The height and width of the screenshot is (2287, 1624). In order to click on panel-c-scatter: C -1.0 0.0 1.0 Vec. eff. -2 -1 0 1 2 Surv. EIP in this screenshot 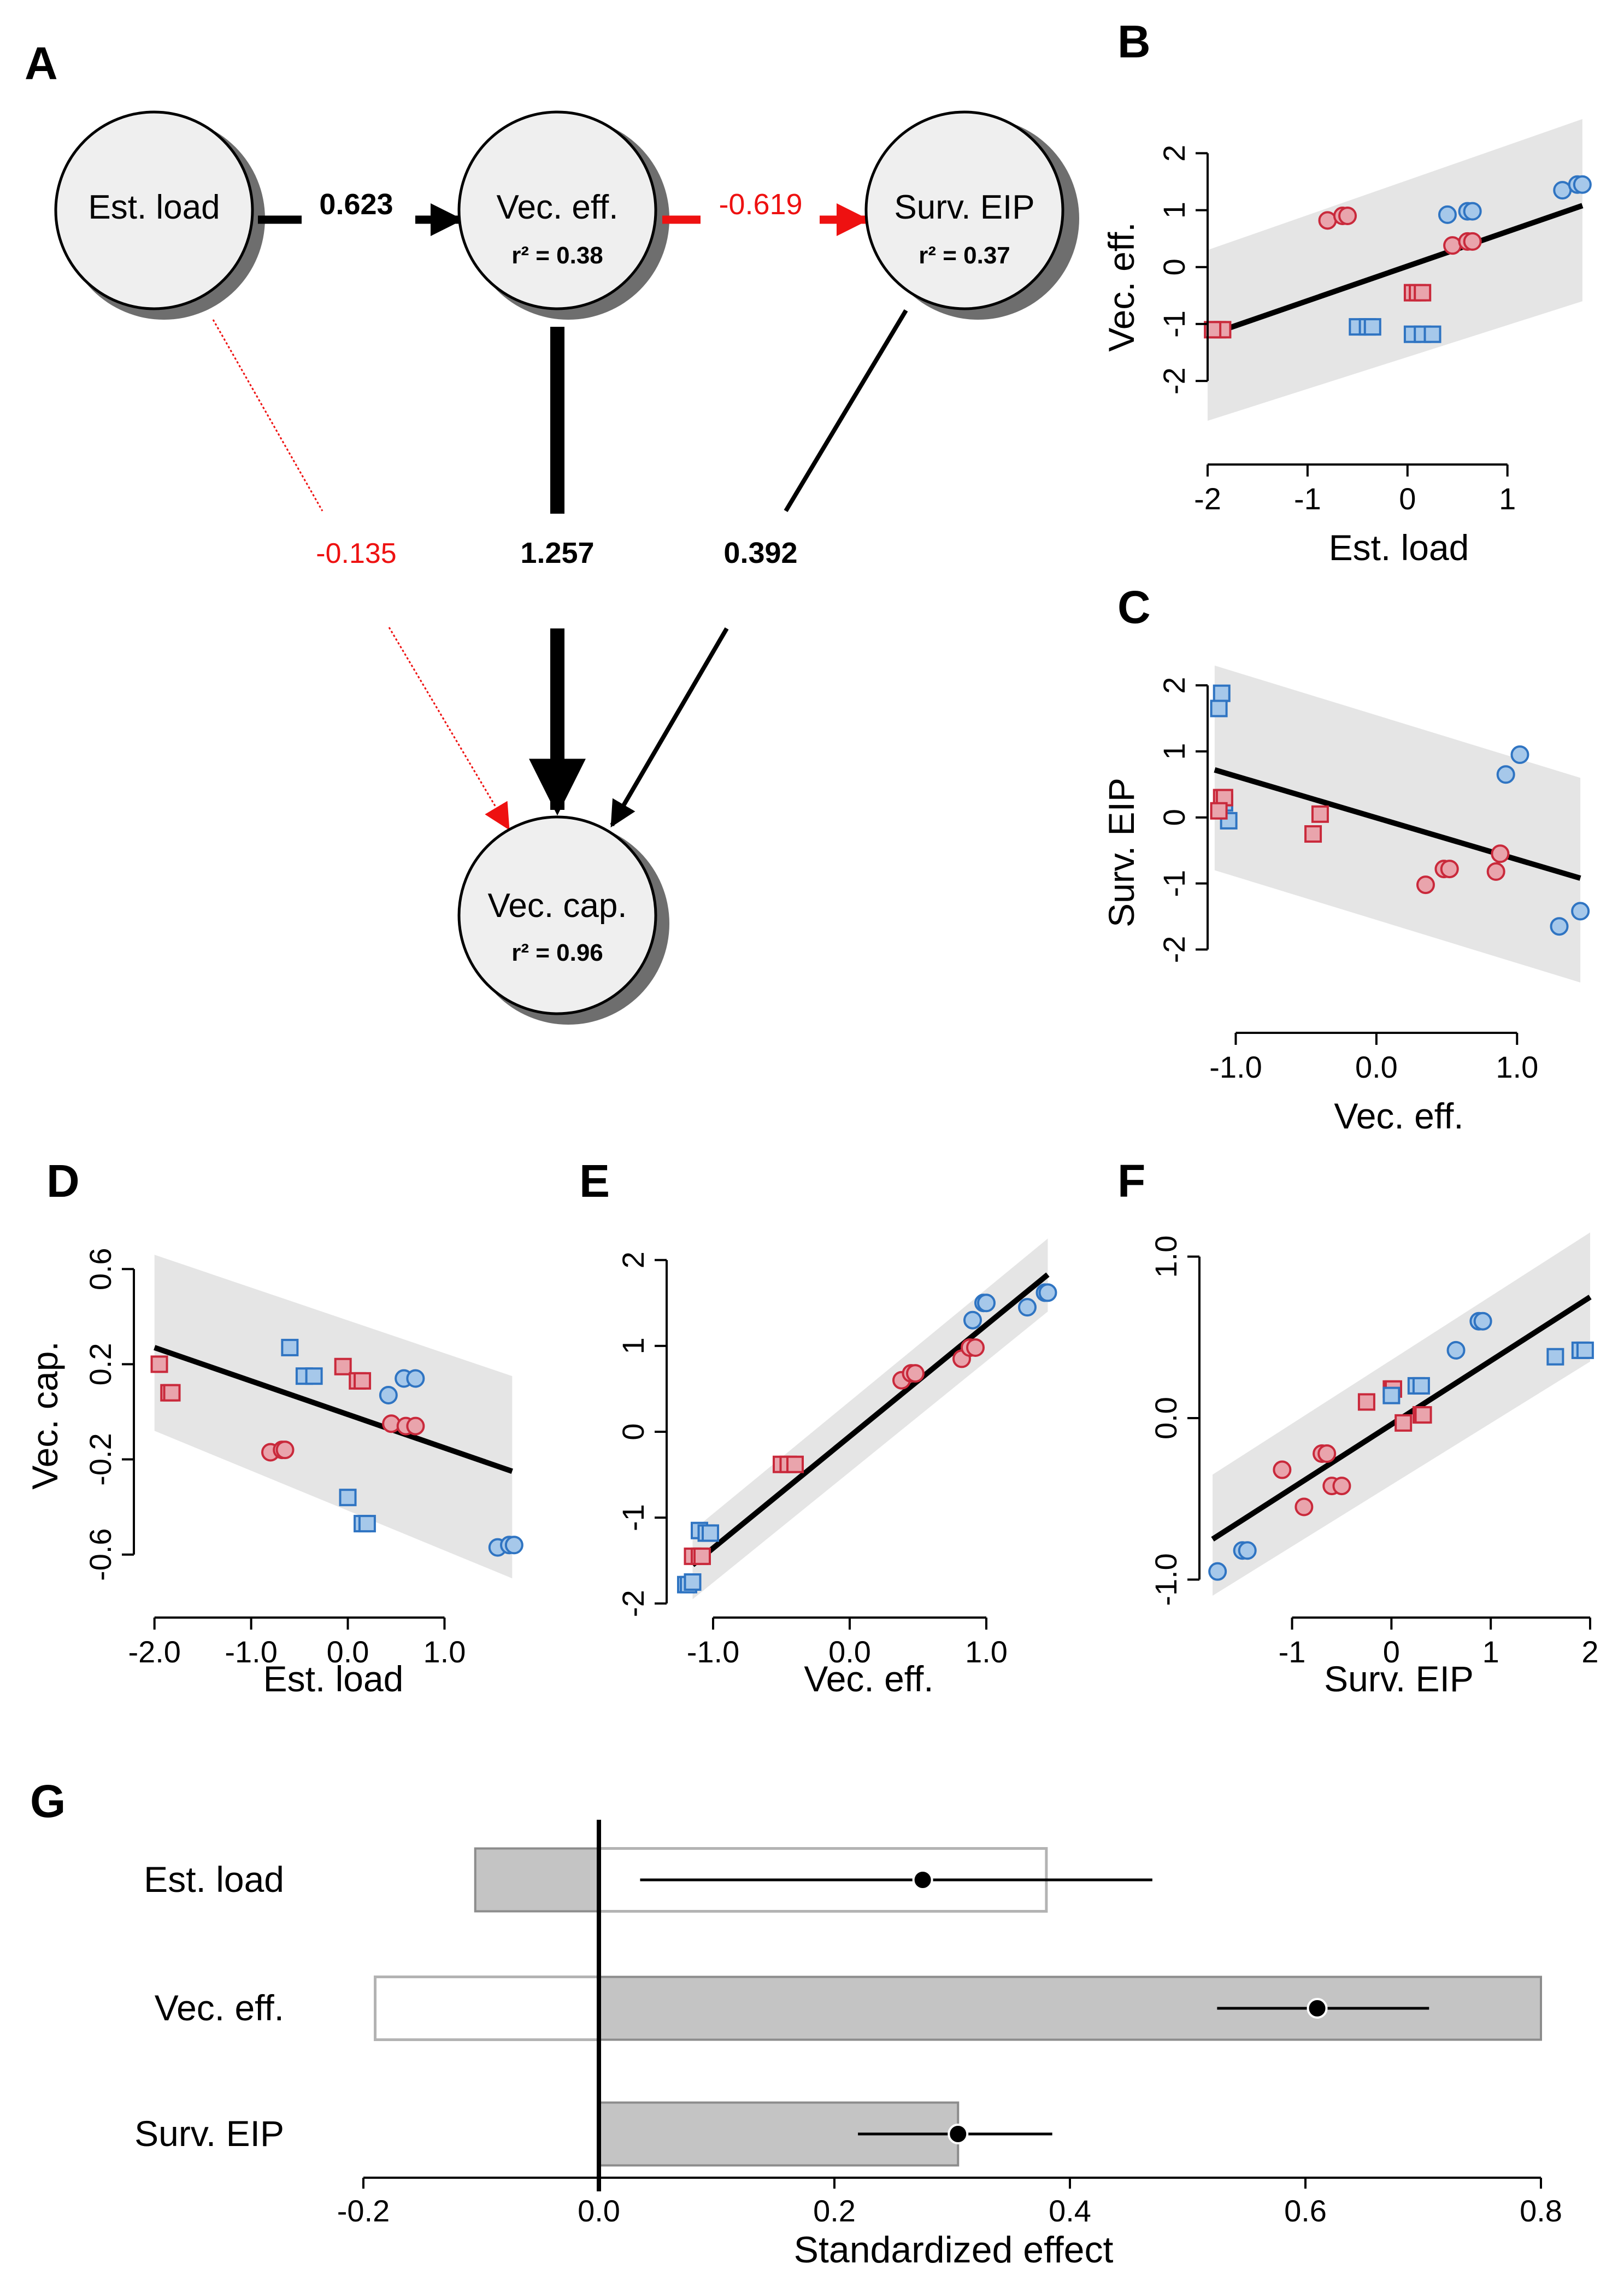, I will do `click(1345, 858)`.